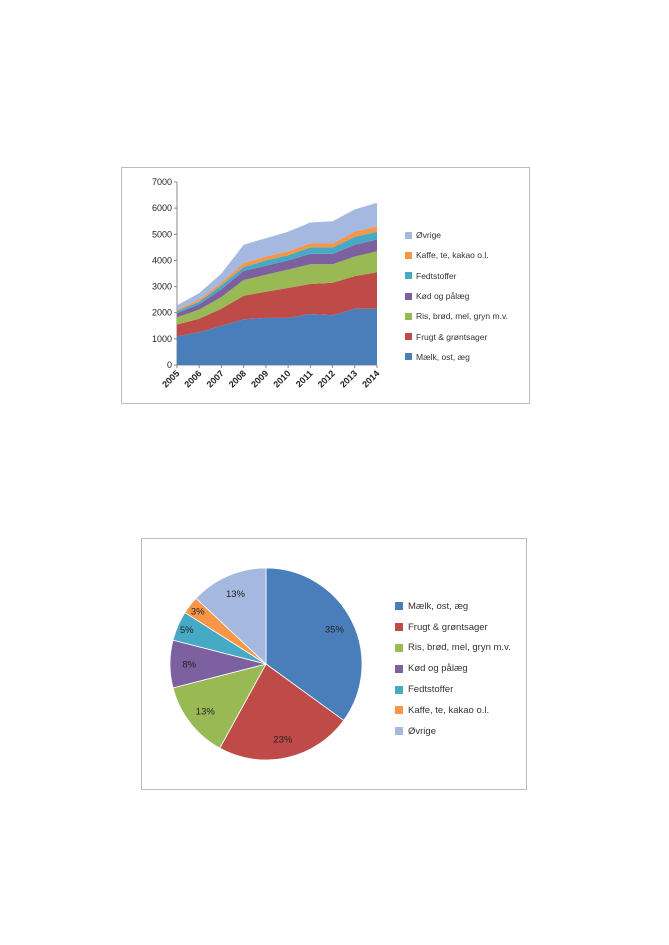 This screenshot has width=669, height=945. Describe the element at coordinates (162, 208) in the screenshot. I see `y-tick-label: 6000` at that location.